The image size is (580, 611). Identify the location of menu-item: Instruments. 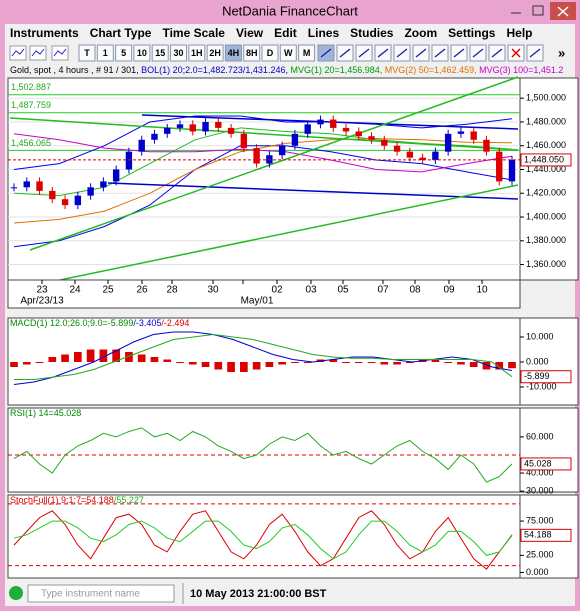
(44, 33).